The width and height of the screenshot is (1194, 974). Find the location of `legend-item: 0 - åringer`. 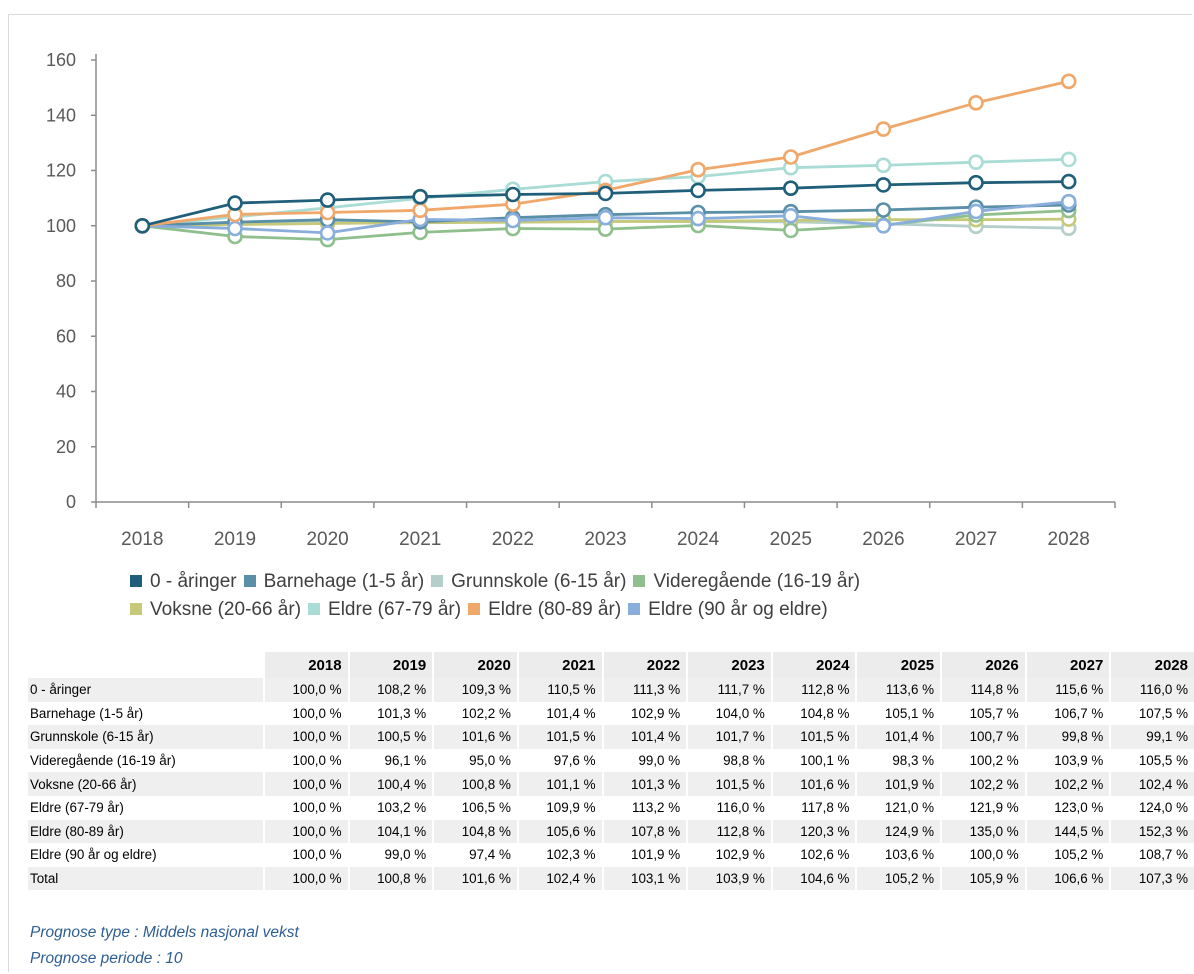

legend-item: 0 - åringer is located at coordinates (183, 582).